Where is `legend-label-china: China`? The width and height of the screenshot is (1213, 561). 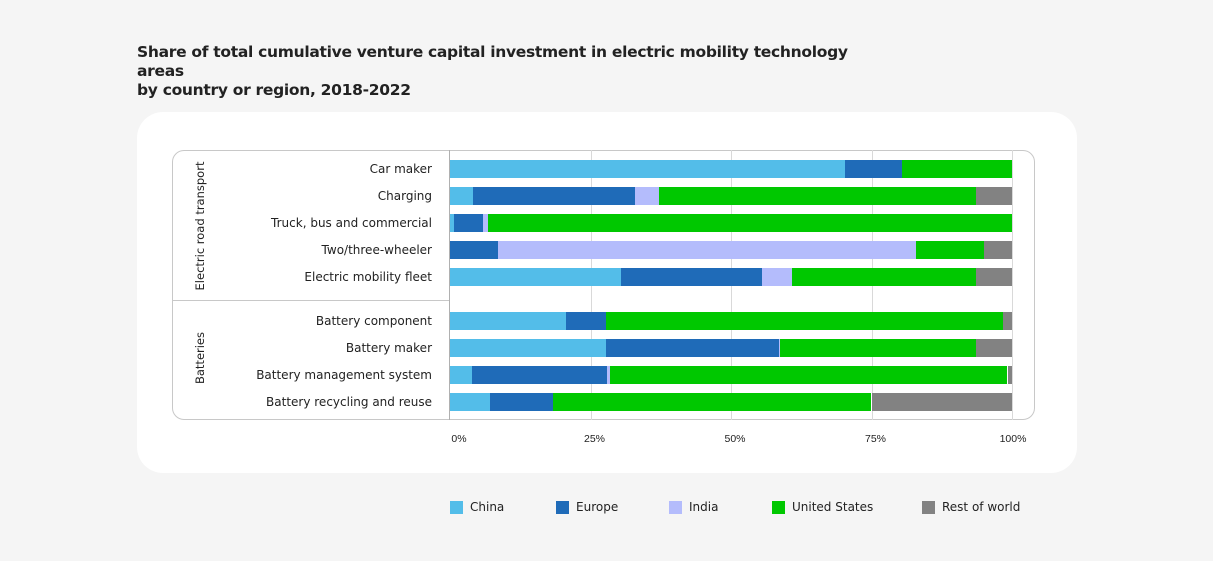 legend-label-china: China is located at coordinates (487, 507).